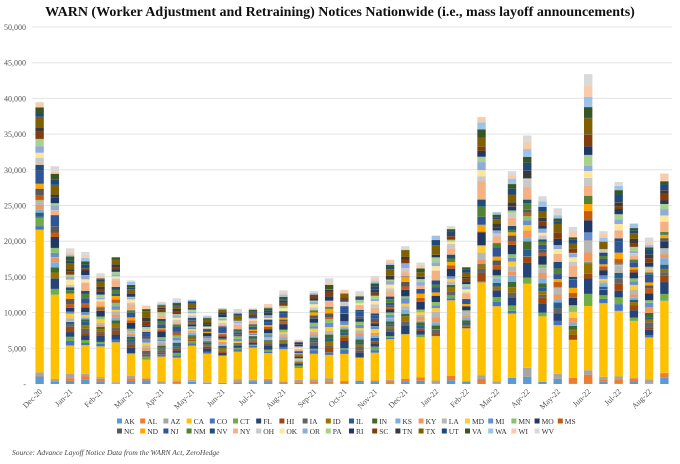 The width and height of the screenshot is (680, 464). I want to click on bar-segment-ms, so click(542, 254).